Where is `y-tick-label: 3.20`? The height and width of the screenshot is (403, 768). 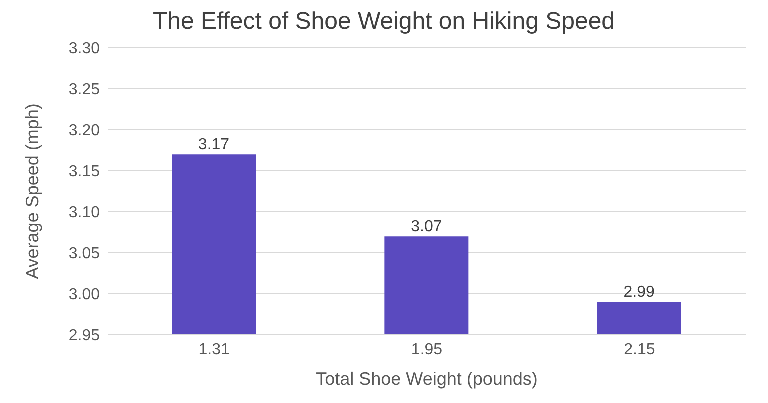 y-tick-label: 3.20 is located at coordinates (84, 131).